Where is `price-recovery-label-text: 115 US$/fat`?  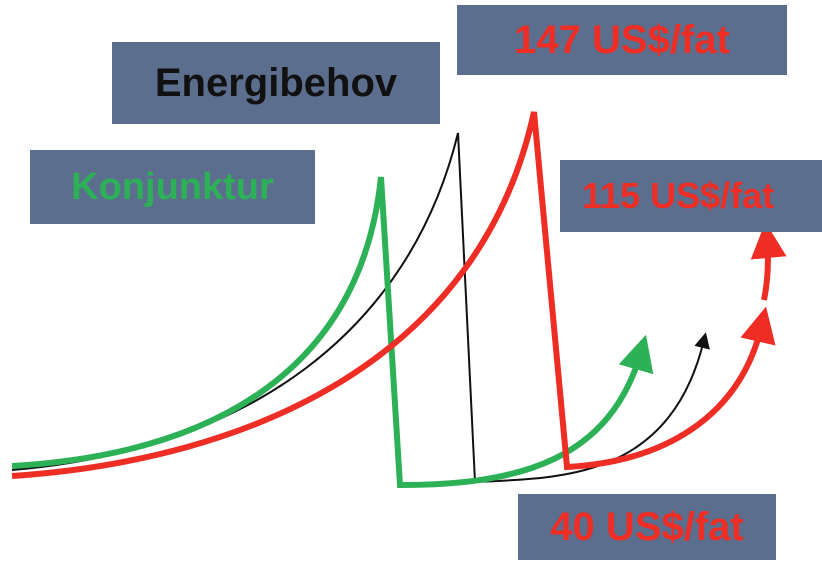
price-recovery-label-text: 115 US$/fat is located at coordinates (678, 195).